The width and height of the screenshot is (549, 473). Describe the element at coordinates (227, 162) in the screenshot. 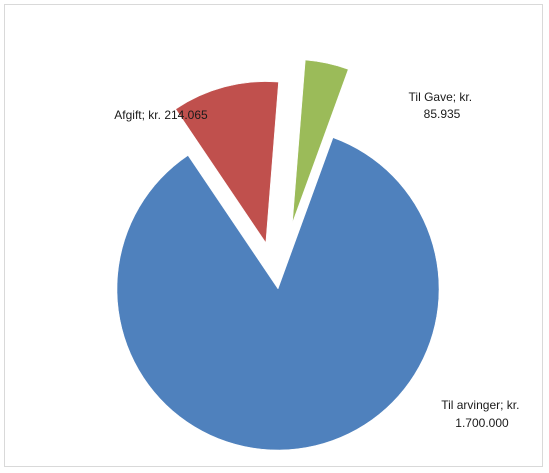

I see `pie-slice-afgift` at that location.